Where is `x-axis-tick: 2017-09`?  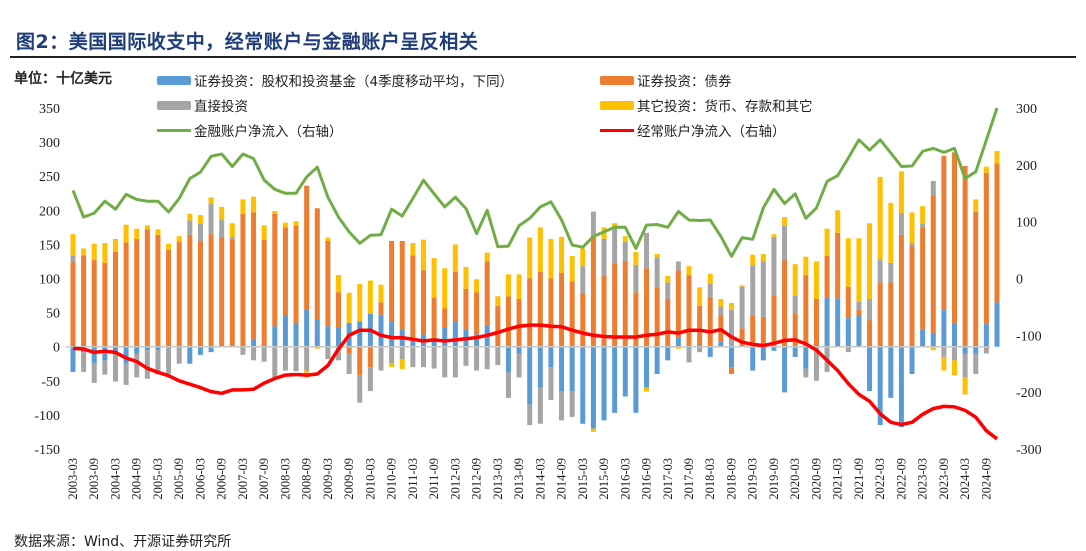
x-axis-tick: 2017-09 is located at coordinates (689, 479).